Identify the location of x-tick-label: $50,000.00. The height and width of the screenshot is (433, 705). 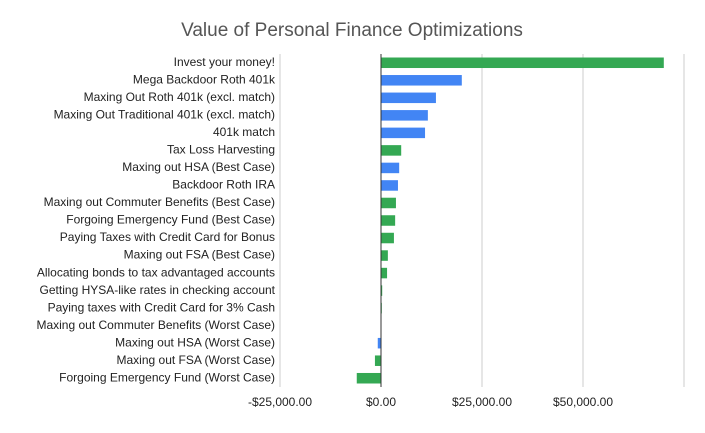
(583, 402).